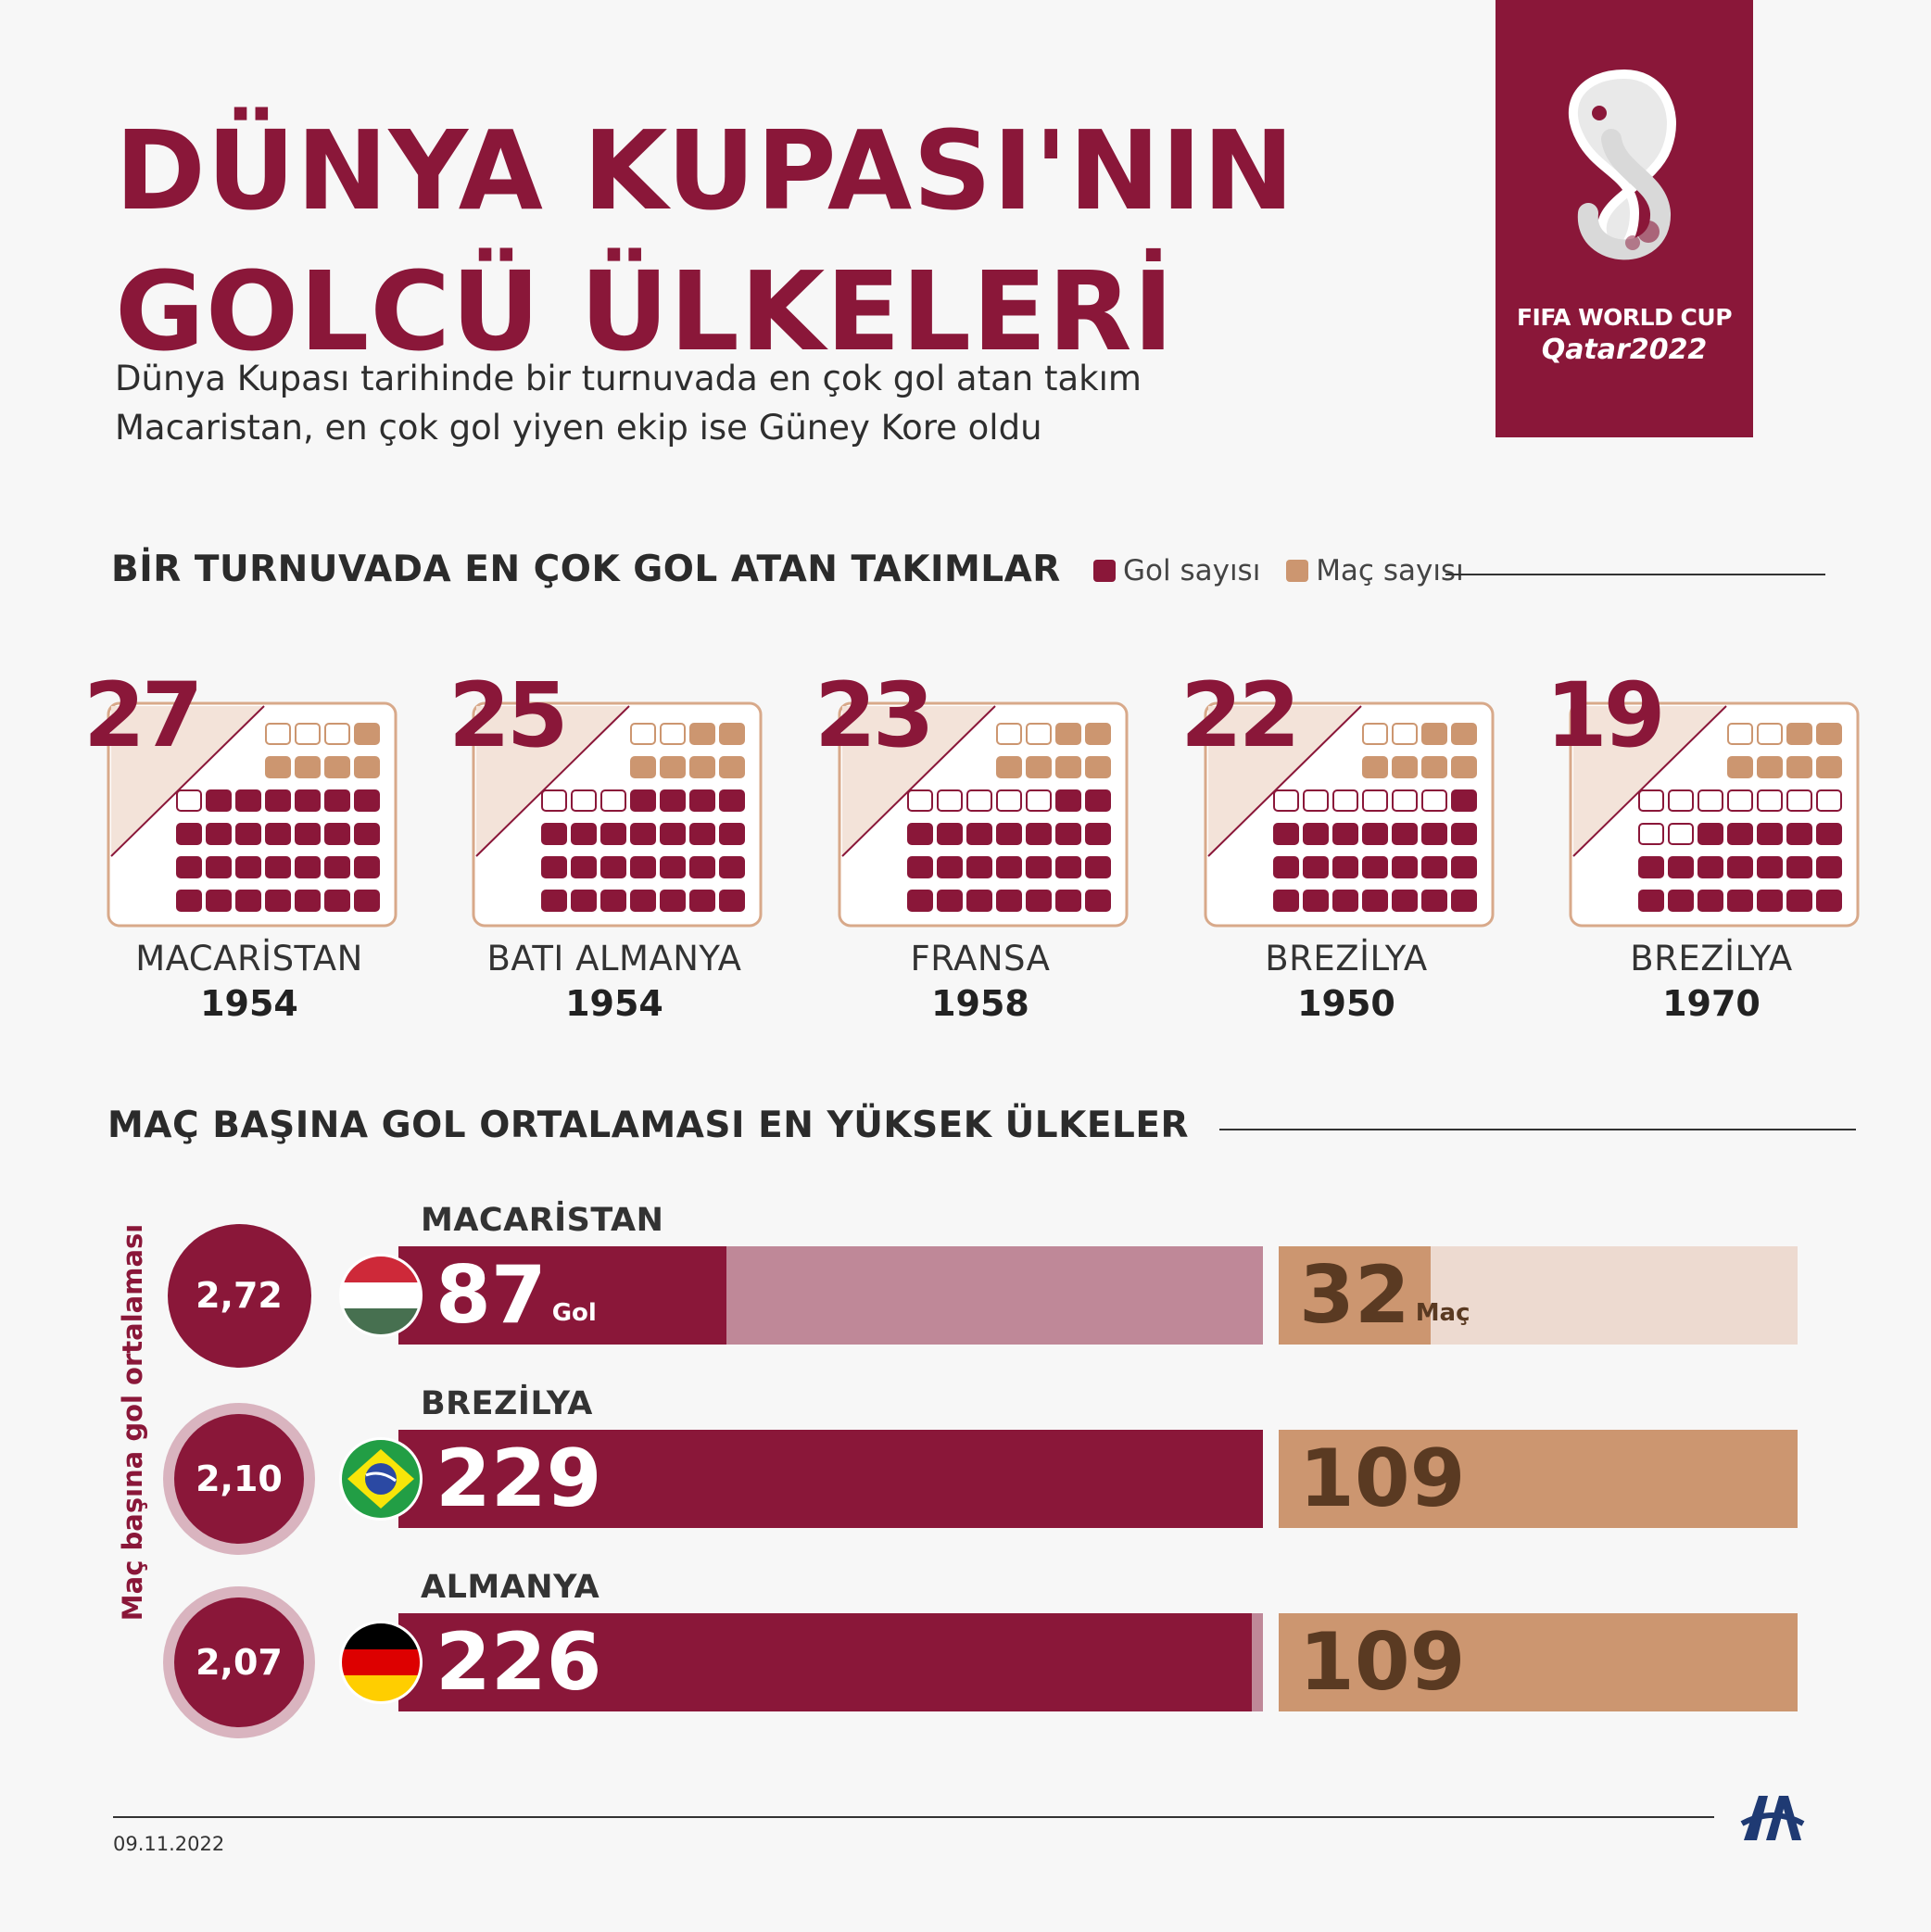  I want to click on legend-item-matches: Maç sayısı, so click(1375, 570).